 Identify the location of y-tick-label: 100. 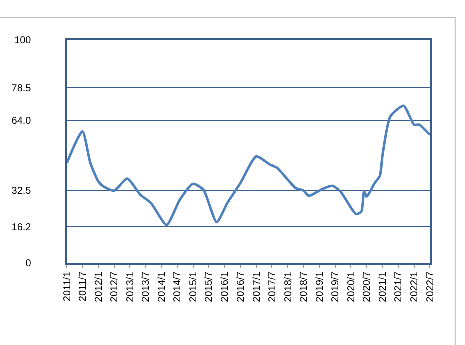
(23, 41).